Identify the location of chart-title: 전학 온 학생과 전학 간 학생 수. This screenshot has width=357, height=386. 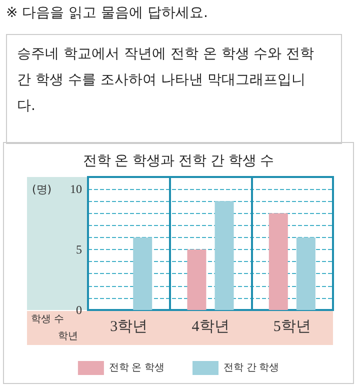
(178, 160).